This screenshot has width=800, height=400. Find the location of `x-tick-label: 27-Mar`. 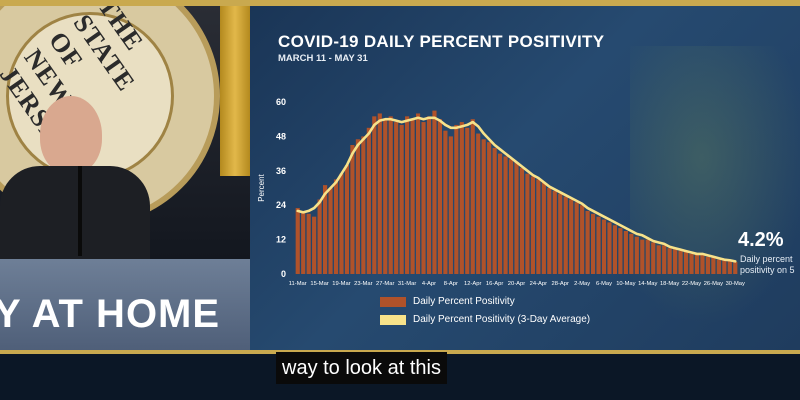

x-tick-label: 27-Mar is located at coordinates (385, 284).